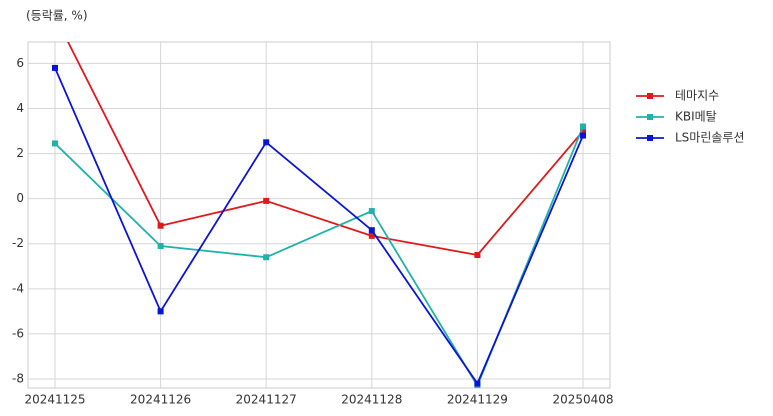 This screenshot has height=416, width=773. I want to click on y-tick-label: -8, so click(18, 378).